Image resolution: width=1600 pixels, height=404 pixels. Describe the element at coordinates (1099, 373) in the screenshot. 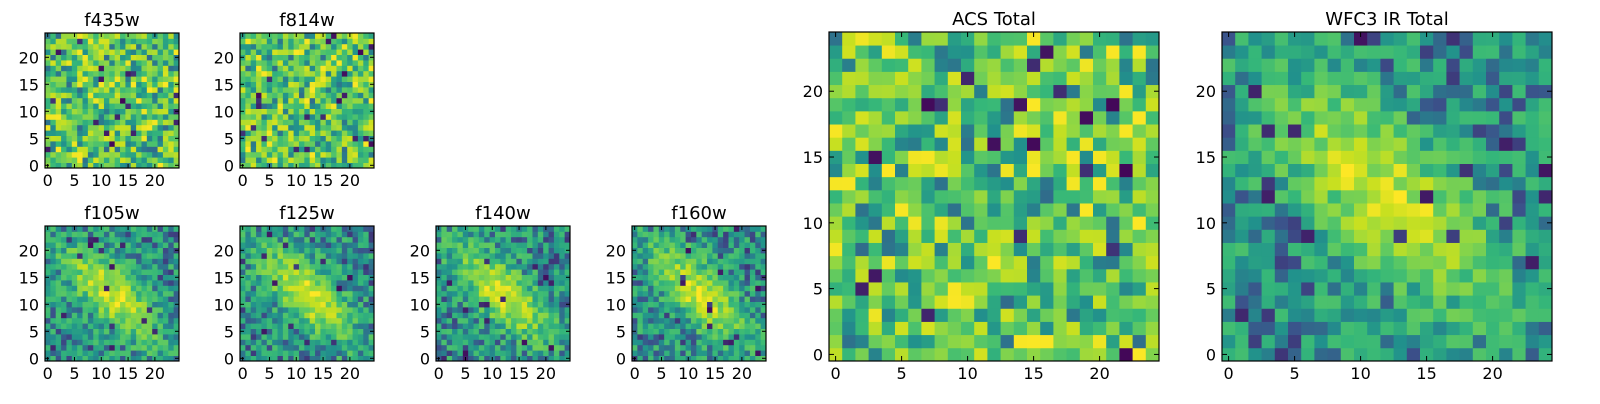

I see `x-tick-label: 20` at that location.